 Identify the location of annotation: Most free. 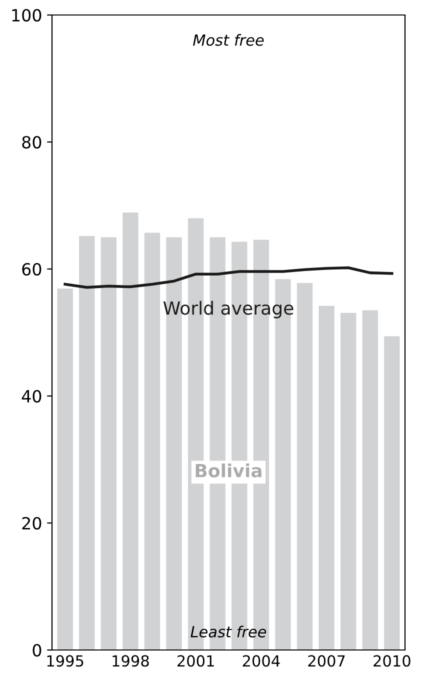
(228, 40).